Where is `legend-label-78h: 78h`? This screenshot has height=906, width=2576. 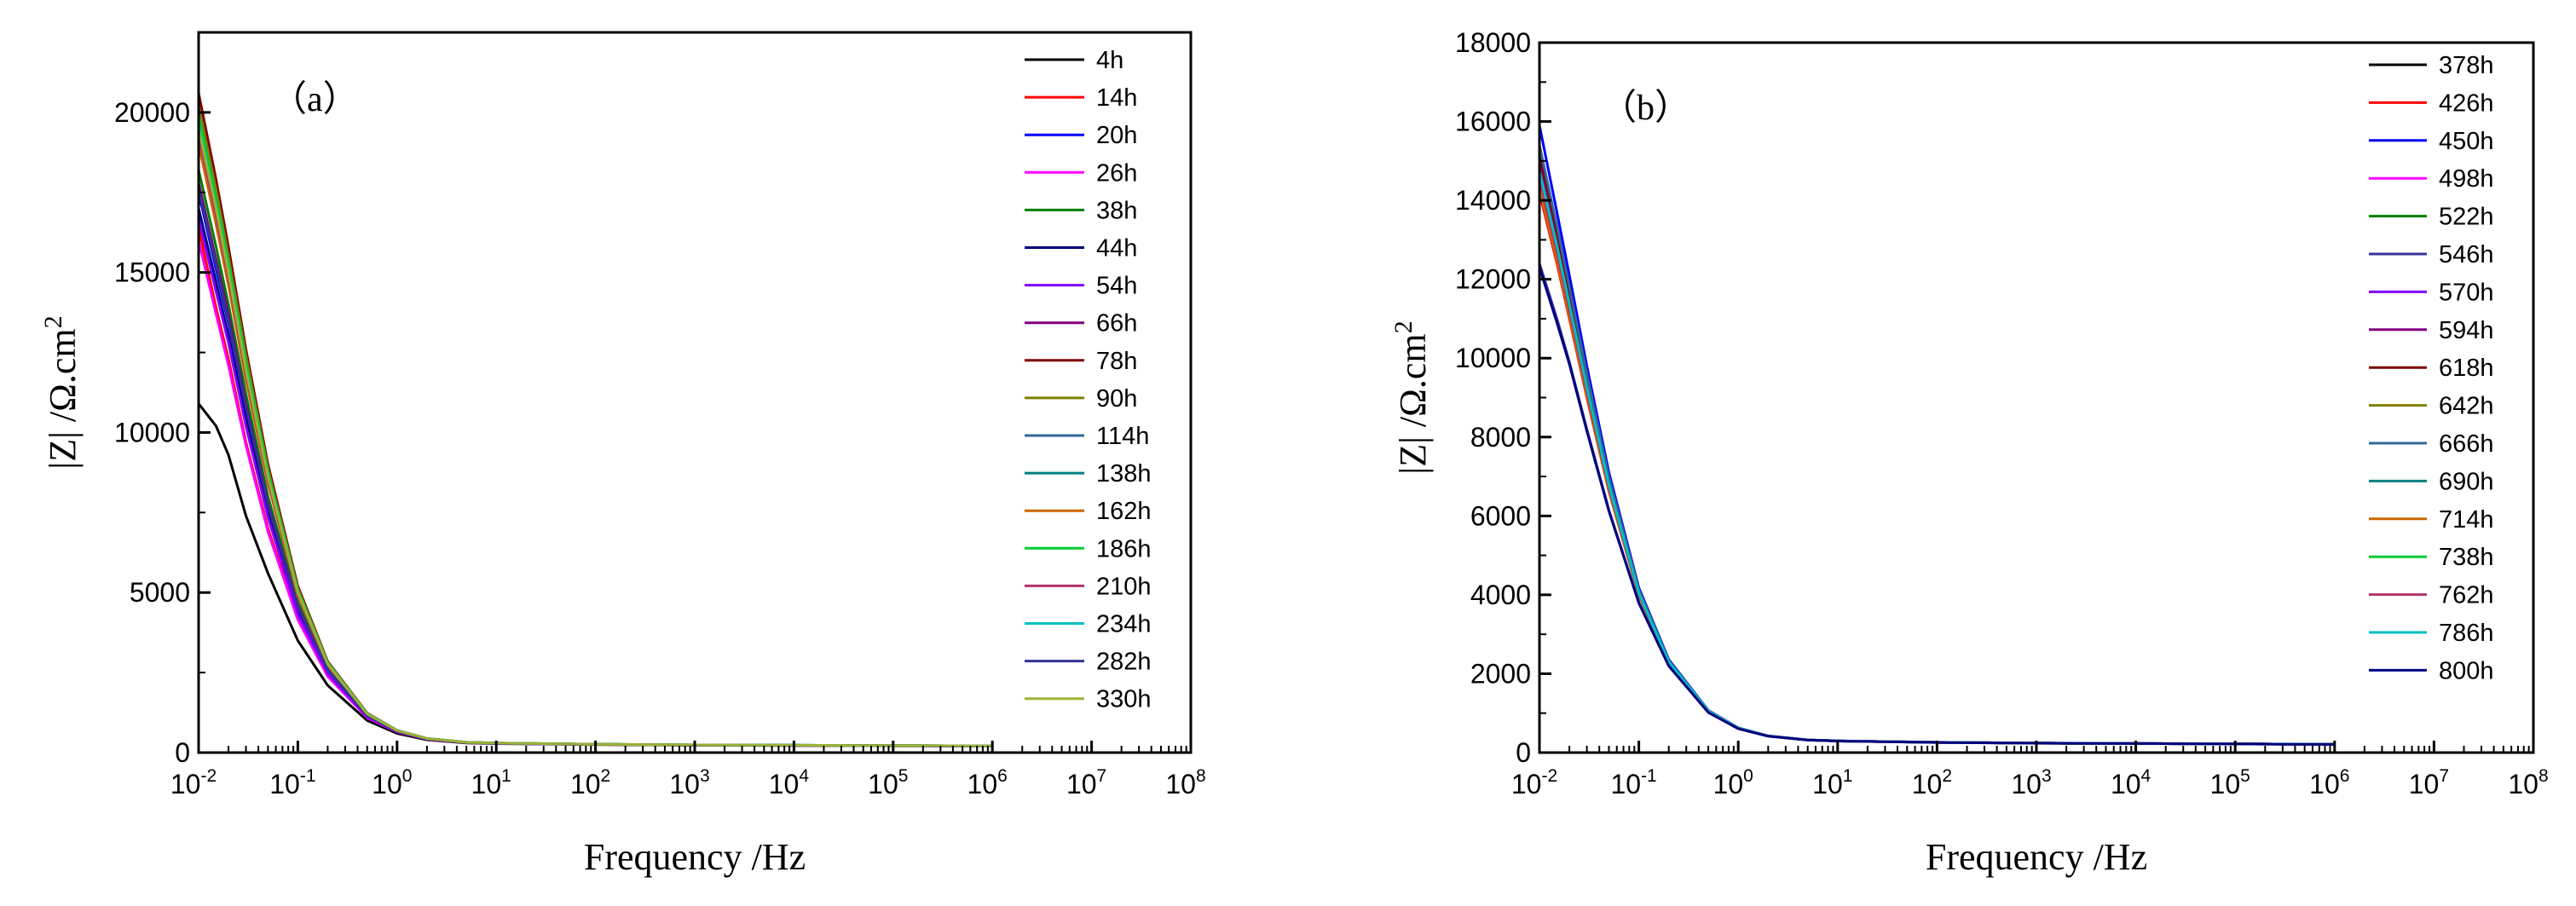 legend-label-78h: 78h is located at coordinates (1116, 362).